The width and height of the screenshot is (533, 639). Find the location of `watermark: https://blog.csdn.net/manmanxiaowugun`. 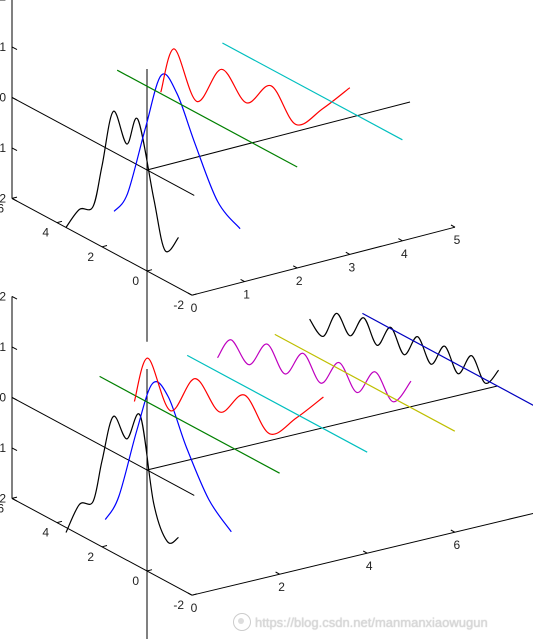

watermark: https://blog.csdn.net/manmanxiaowugun is located at coordinates (383, 622).